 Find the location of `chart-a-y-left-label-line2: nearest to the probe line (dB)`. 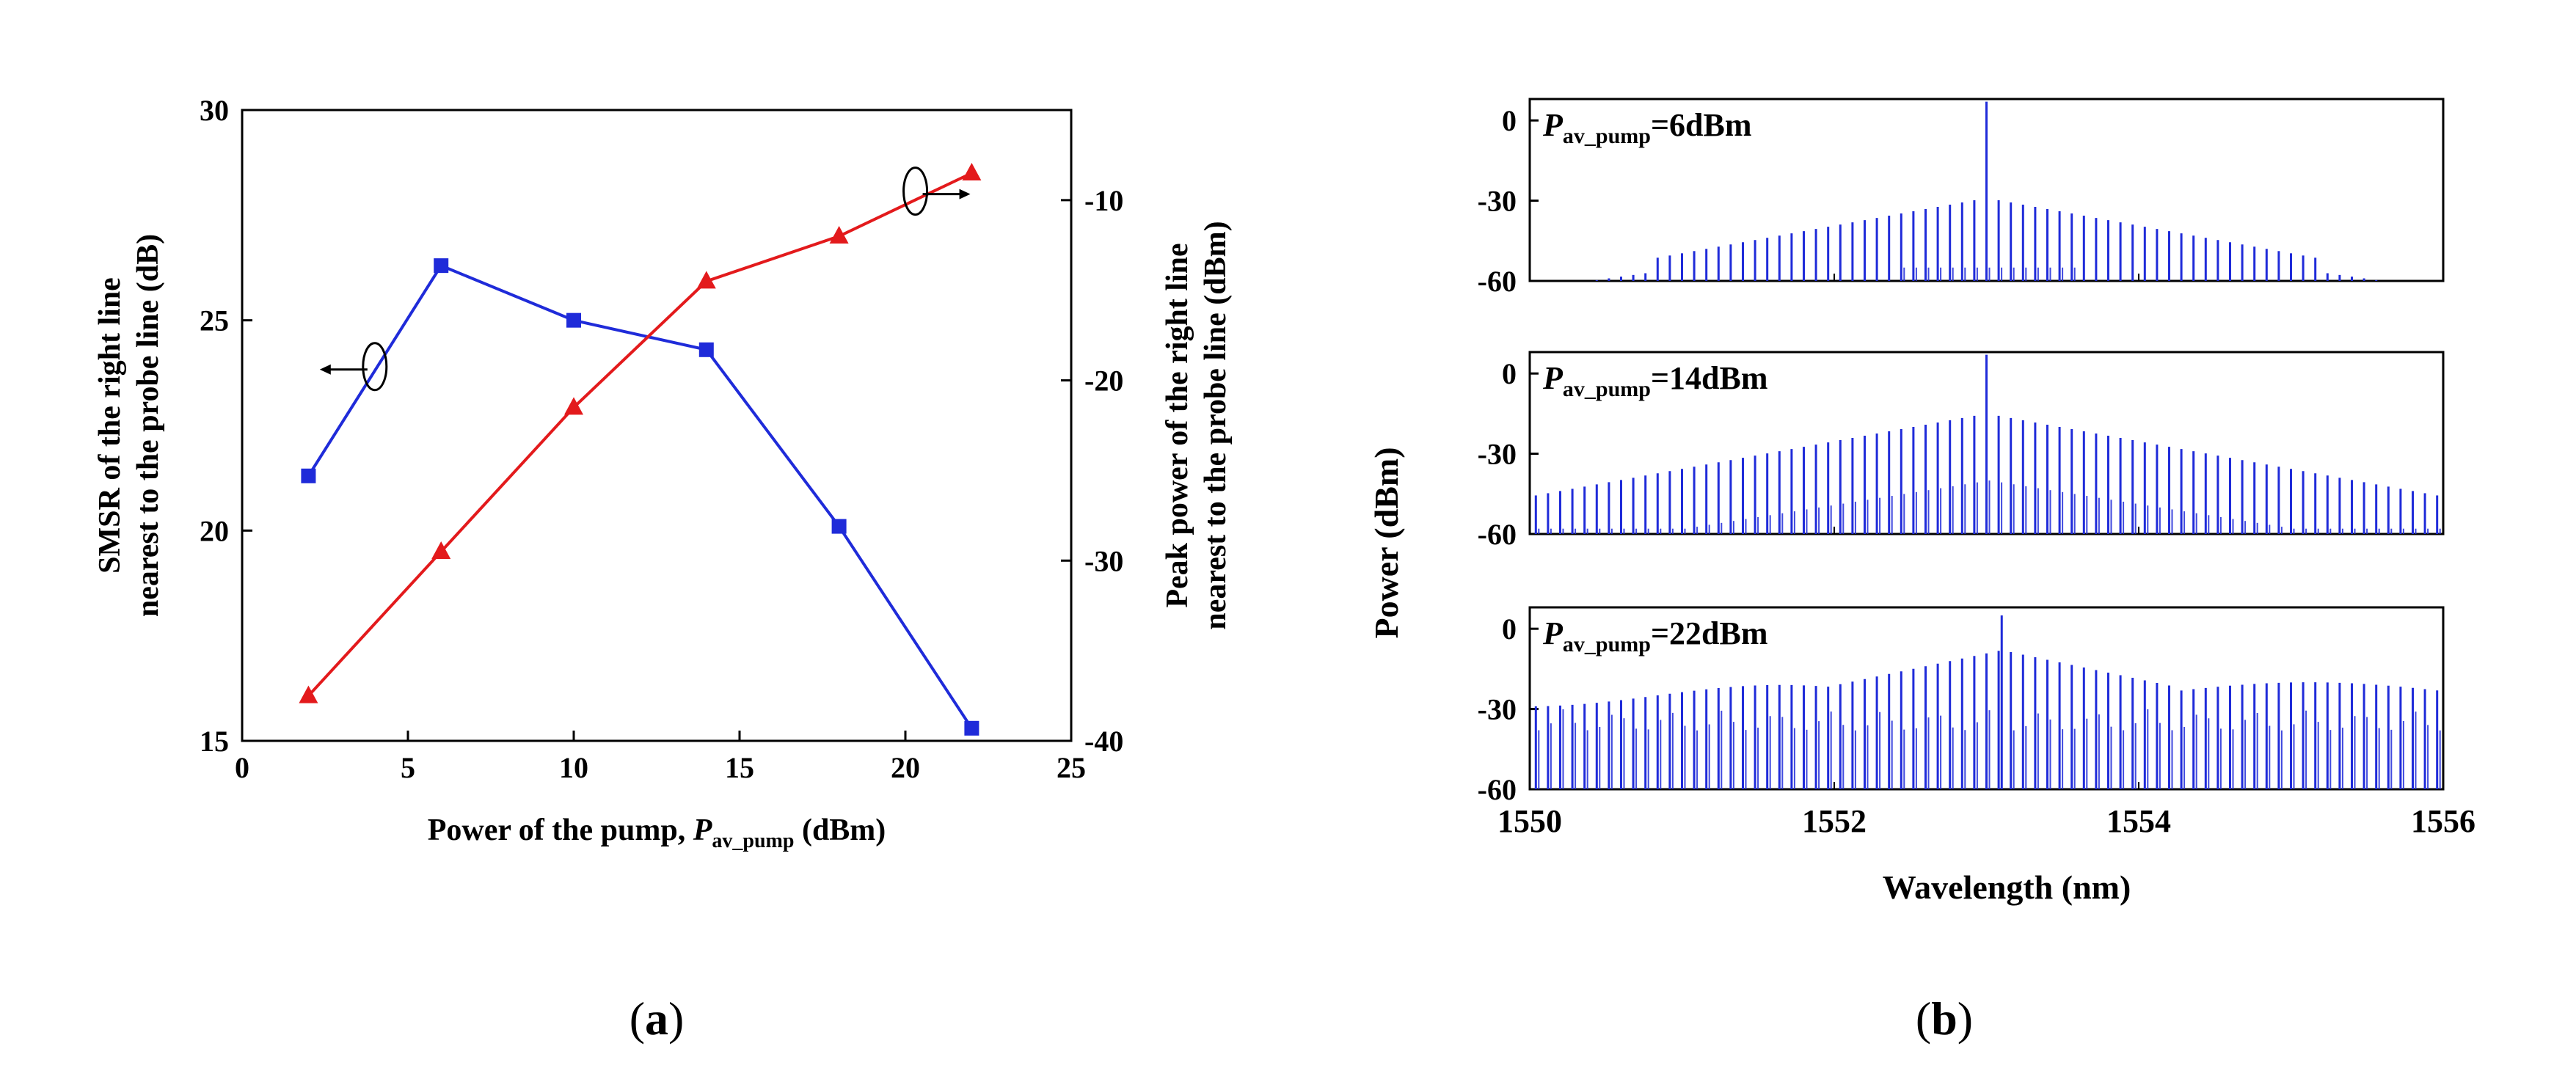

chart-a-y-left-label-line2: nearest to the probe line (dB) is located at coordinates (148, 425).